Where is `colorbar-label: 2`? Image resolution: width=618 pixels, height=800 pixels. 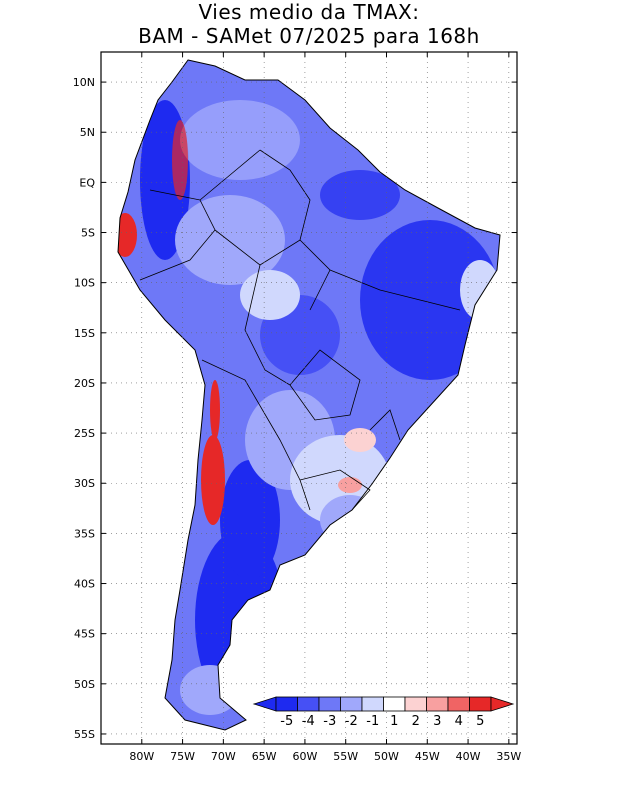
colorbar-label: 2 is located at coordinates (416, 721).